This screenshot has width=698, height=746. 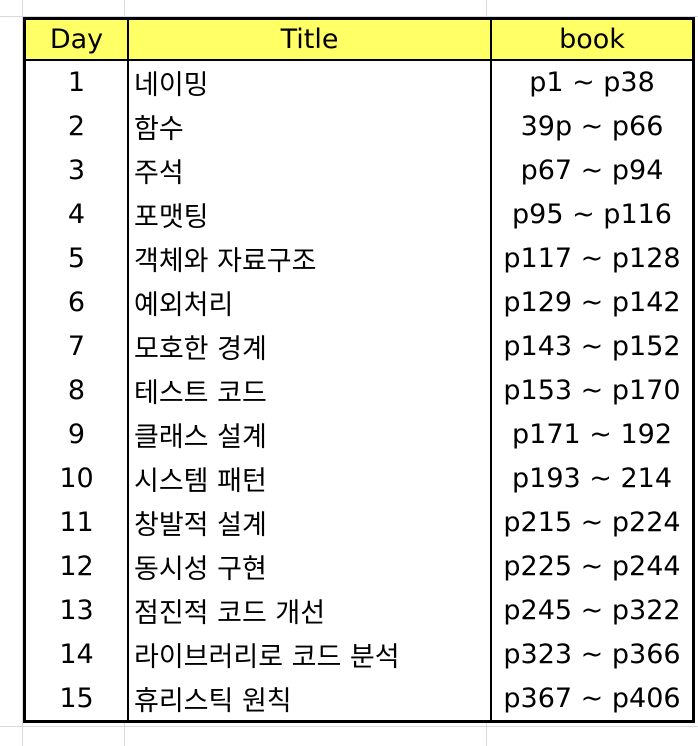 What do you see at coordinates (310, 390) in the screenshot?
I see `title-cell: 테스트 코드` at bounding box center [310, 390].